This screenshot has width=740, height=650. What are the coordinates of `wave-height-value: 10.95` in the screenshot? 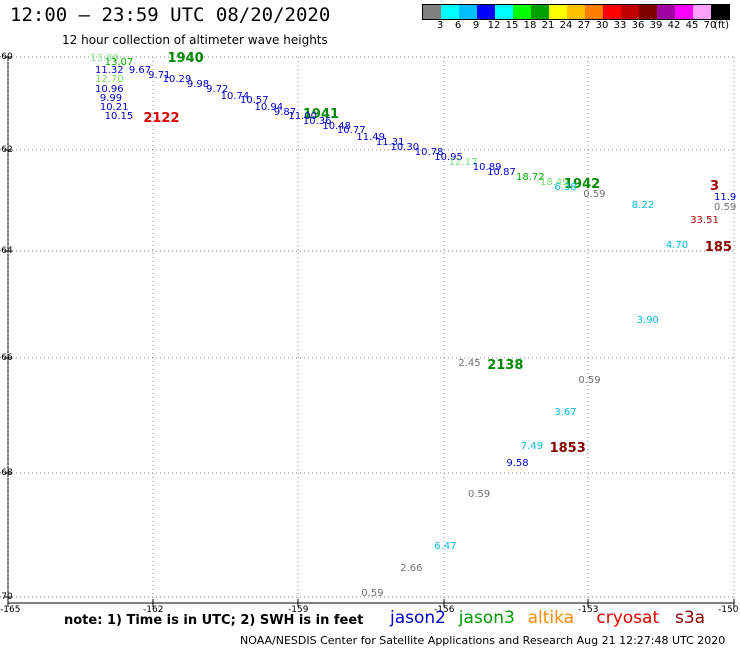 It's located at (448, 157).